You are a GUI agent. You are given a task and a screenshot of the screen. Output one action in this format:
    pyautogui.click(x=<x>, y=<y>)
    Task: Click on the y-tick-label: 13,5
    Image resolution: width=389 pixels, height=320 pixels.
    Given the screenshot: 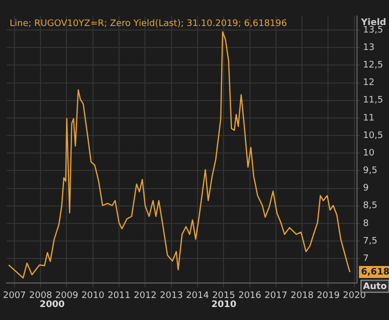 What is the action you would take?
    pyautogui.click(x=373, y=30)
    